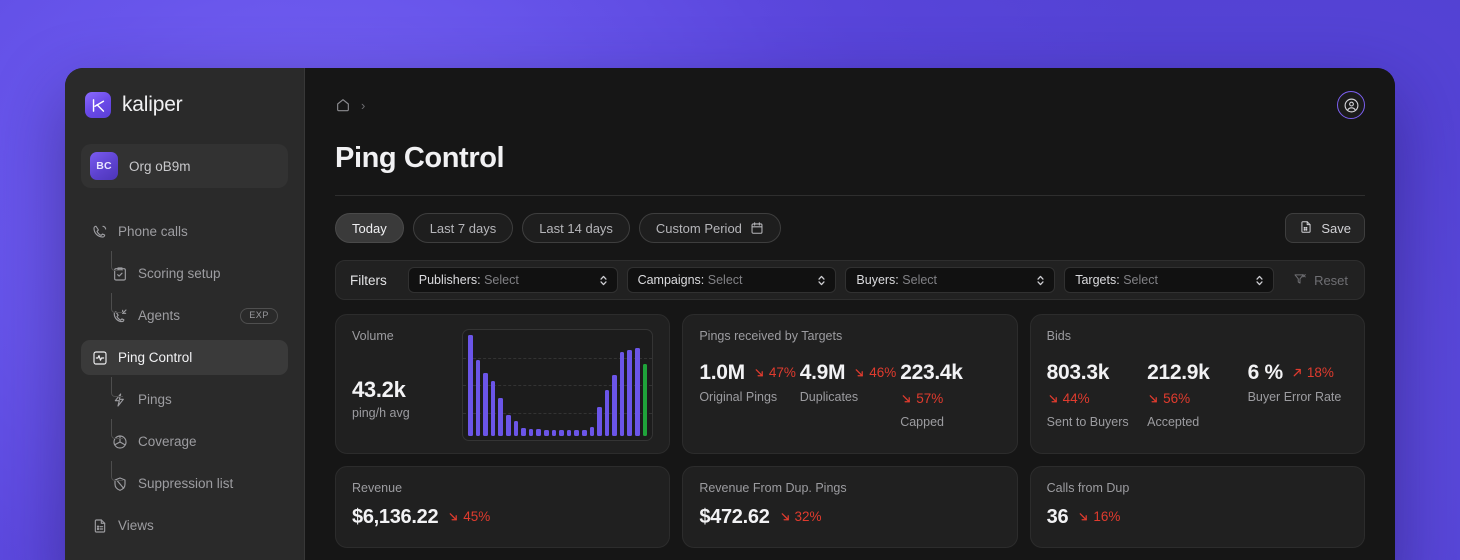 The height and width of the screenshot is (560, 1460). I want to click on calendar-icon, so click(757, 228).